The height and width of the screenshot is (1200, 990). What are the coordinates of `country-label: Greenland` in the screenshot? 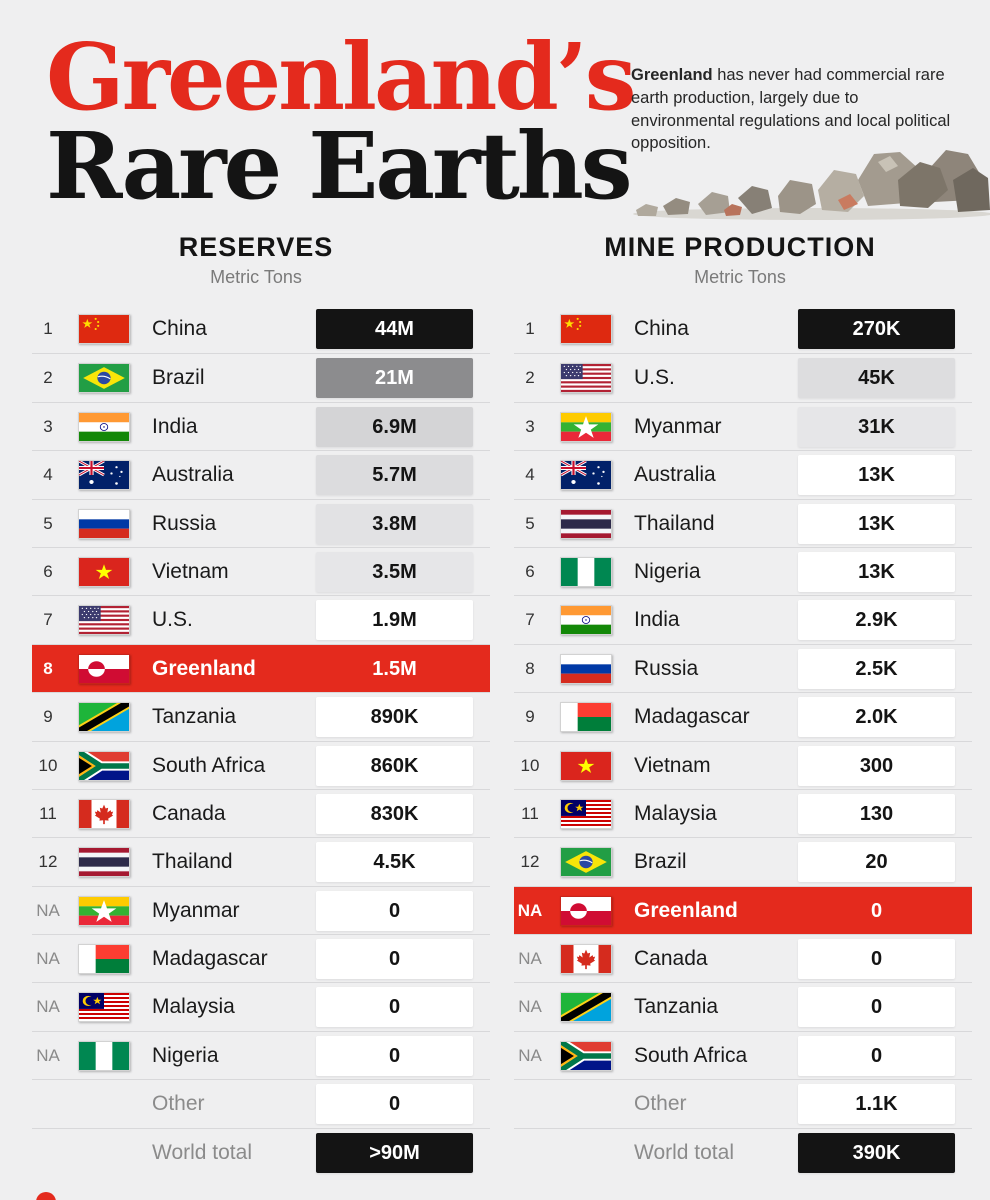 It's located at (686, 910).